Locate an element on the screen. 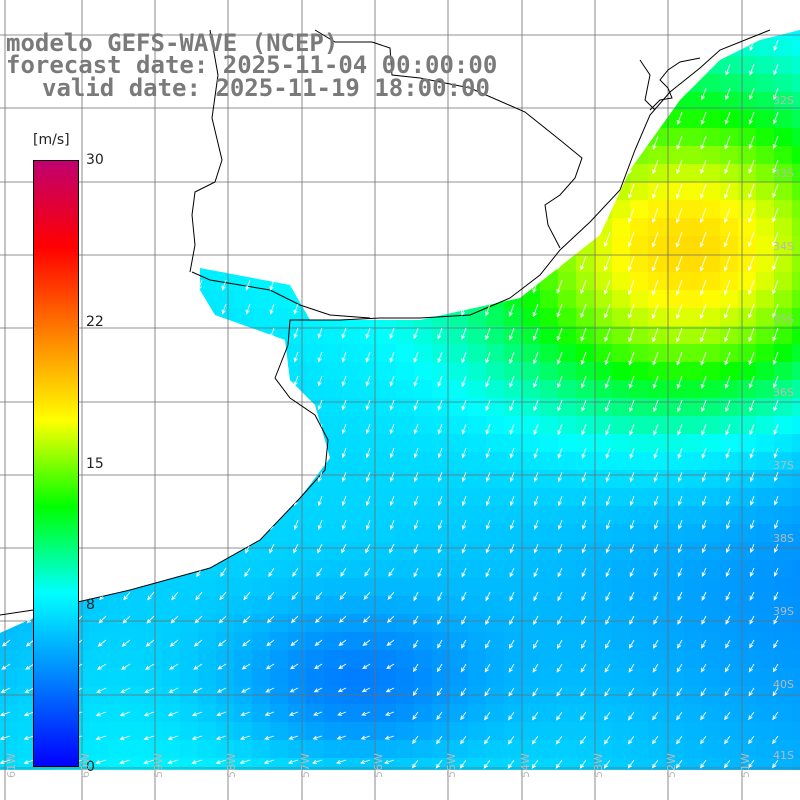  longitude-label: 55W is located at coordinates (451, 765).